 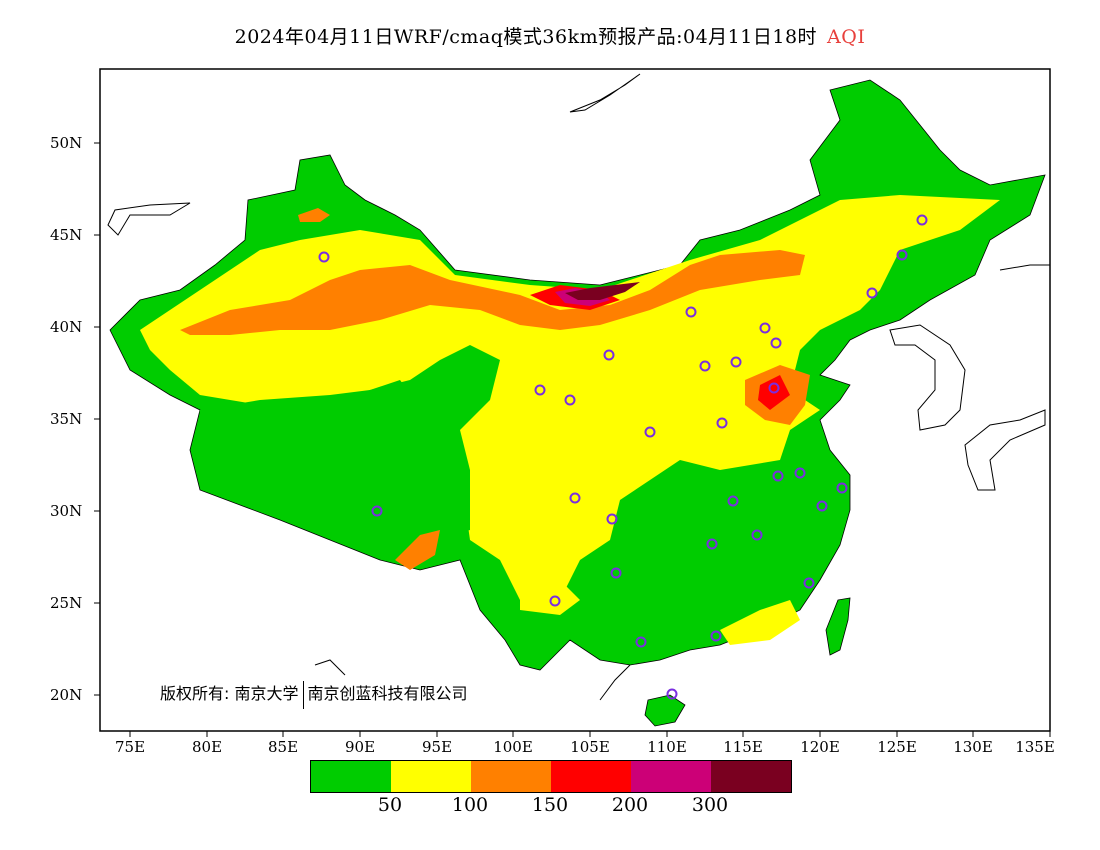 I want to click on lon-label: 125E, so click(x=897, y=747).